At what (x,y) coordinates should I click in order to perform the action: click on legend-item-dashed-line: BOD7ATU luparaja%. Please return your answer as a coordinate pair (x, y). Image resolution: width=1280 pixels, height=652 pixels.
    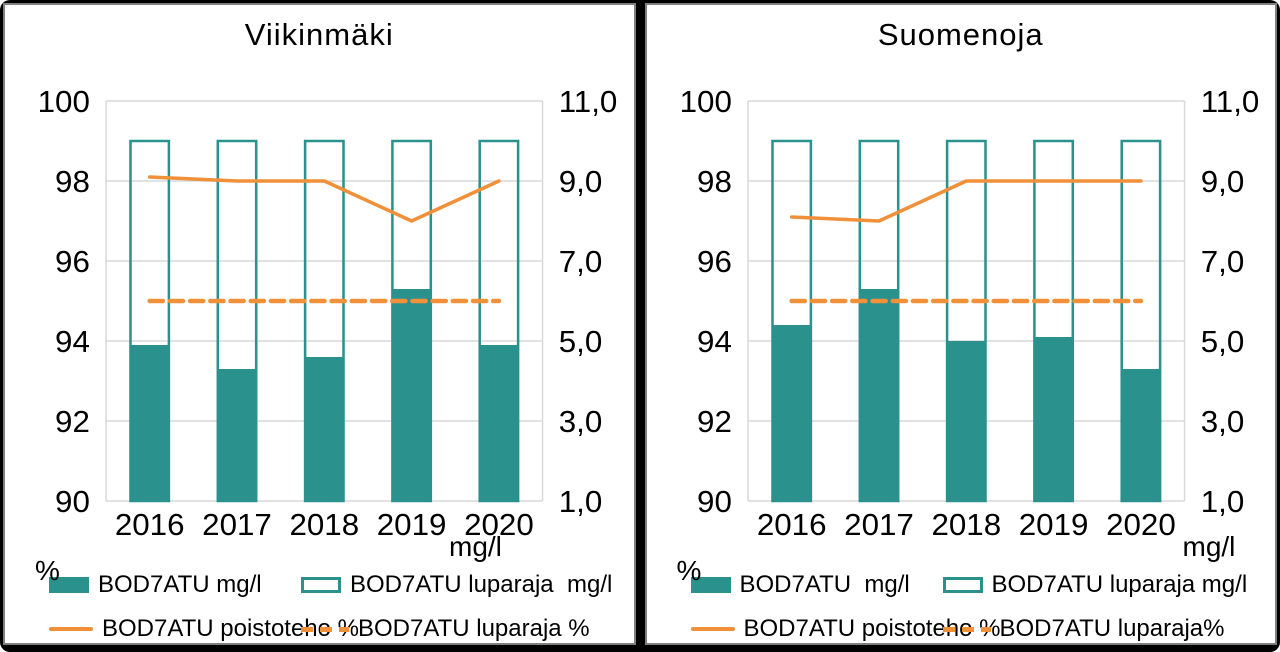
    Looking at the image, I should click on (1109, 629).